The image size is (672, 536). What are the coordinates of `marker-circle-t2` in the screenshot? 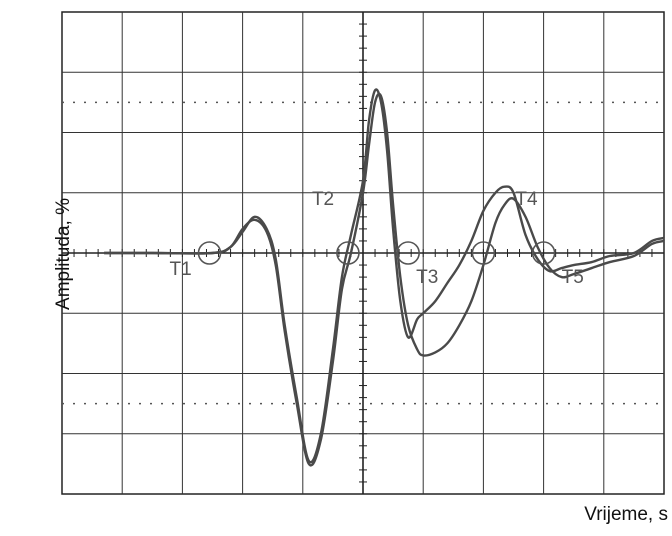 It's located at (348, 253).